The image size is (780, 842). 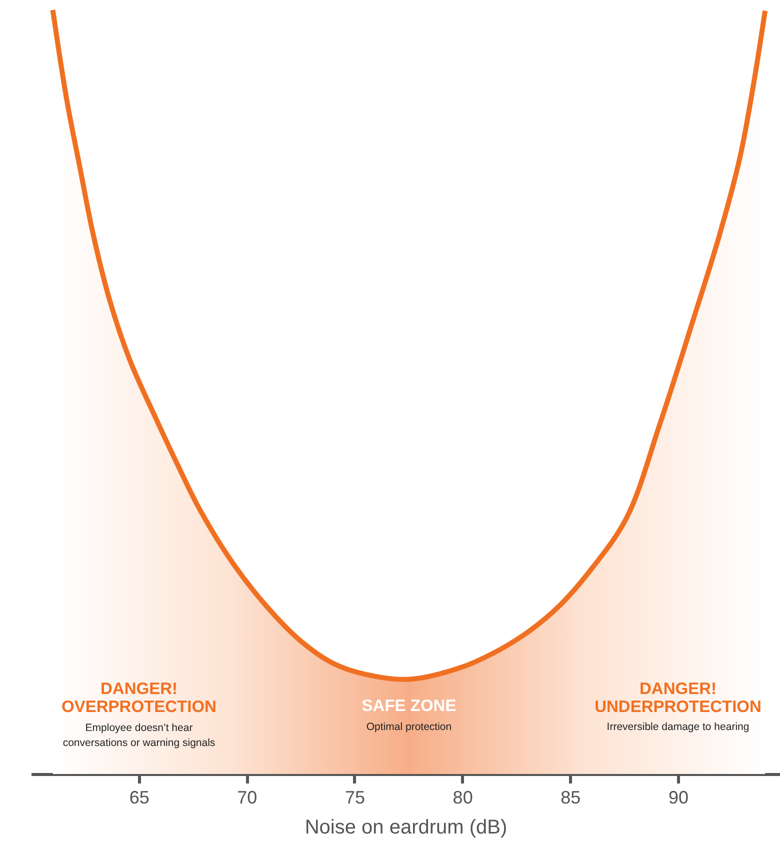 What do you see at coordinates (139, 698) in the screenshot?
I see `annotation: DANGER! OVERPROTECTION` at bounding box center [139, 698].